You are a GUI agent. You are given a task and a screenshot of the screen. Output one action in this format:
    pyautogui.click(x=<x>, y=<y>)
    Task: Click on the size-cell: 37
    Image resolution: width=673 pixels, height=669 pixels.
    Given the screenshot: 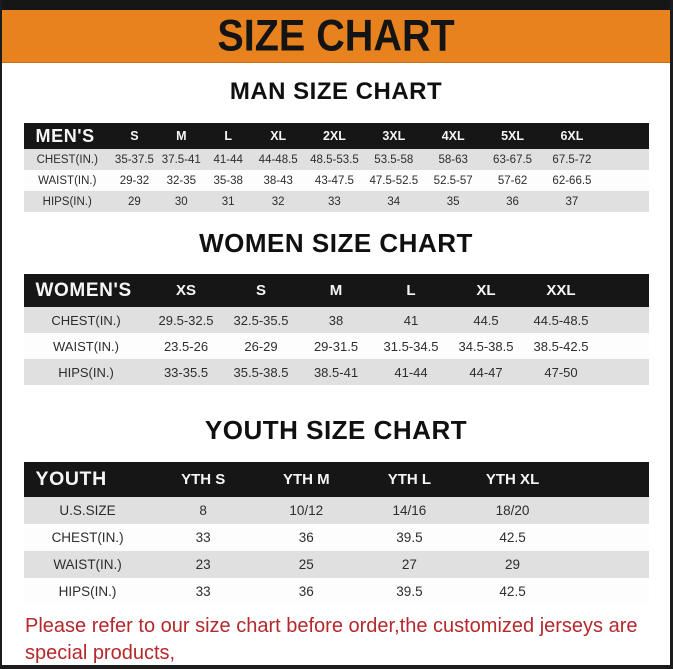 What is the action you would take?
    pyautogui.click(x=572, y=201)
    